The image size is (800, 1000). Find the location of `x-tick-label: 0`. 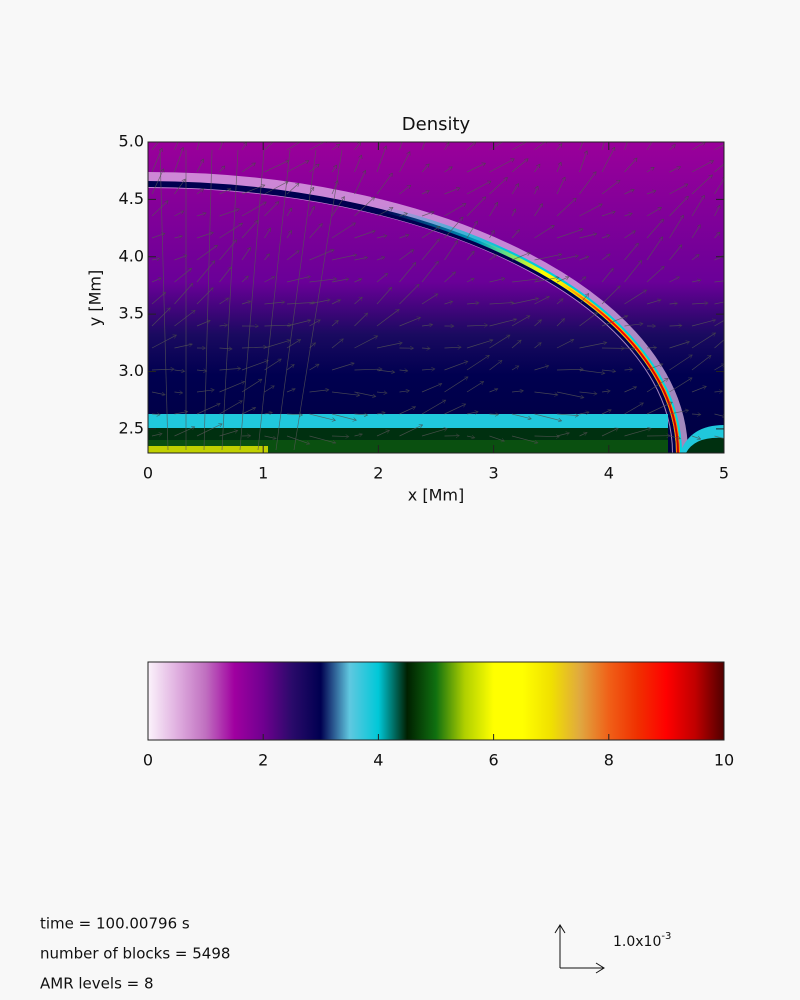

x-tick-label: 0 is located at coordinates (148, 473).